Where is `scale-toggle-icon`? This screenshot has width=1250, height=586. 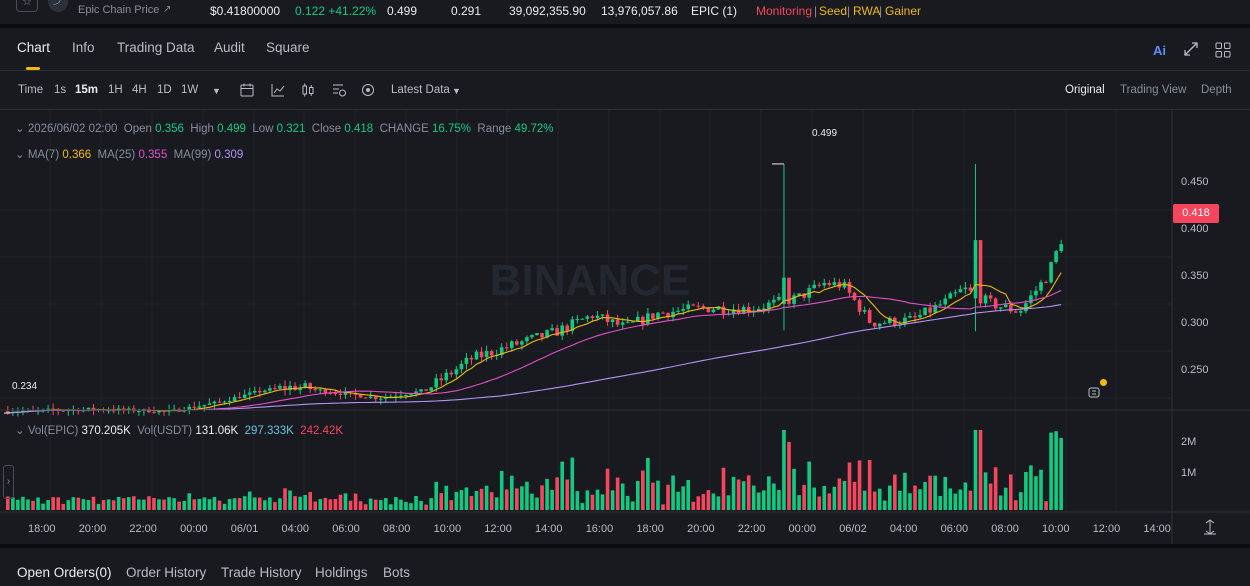
scale-toggle-icon is located at coordinates (1210, 527).